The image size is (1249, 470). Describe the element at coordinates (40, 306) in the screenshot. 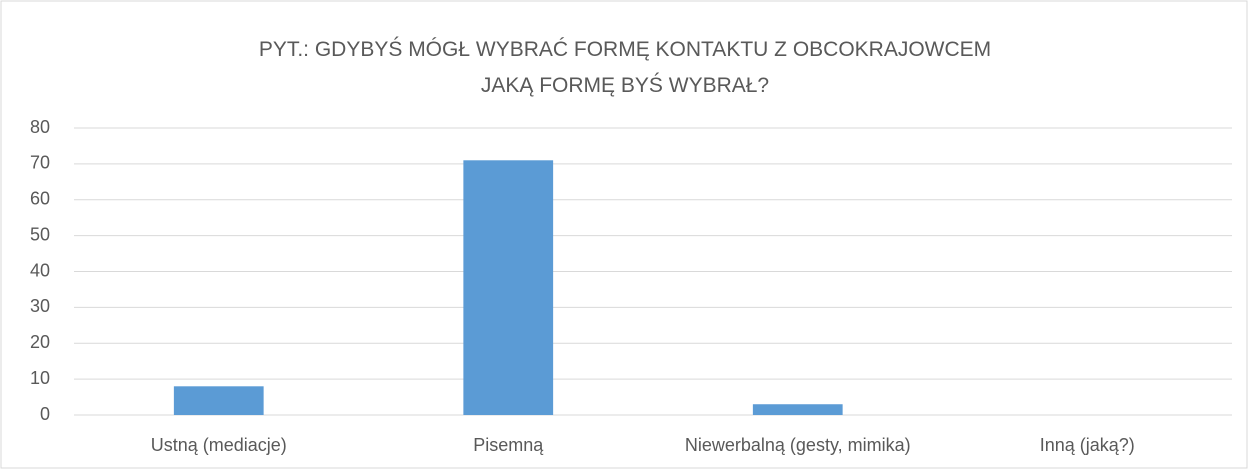

I see `y-tick-label: 30` at that location.